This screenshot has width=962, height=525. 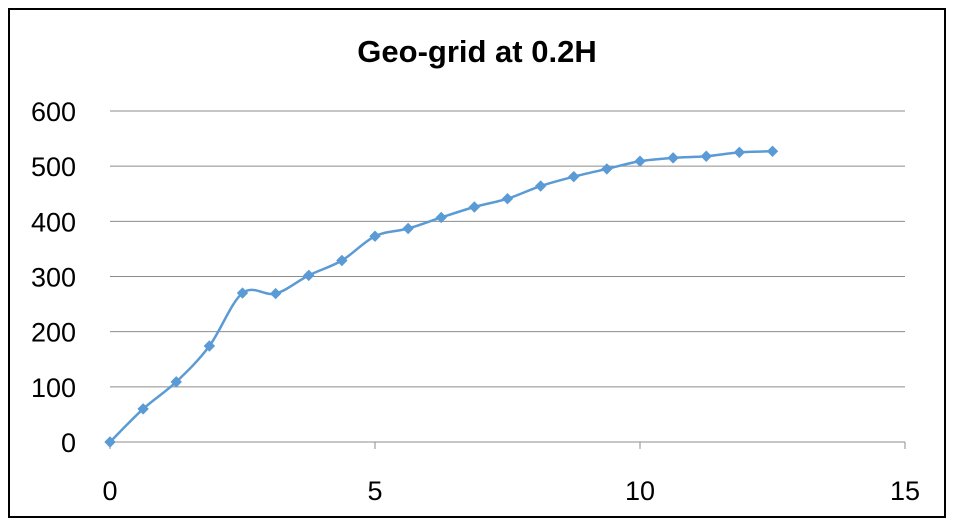 I want to click on x-tick-label: 15, so click(x=905, y=491).